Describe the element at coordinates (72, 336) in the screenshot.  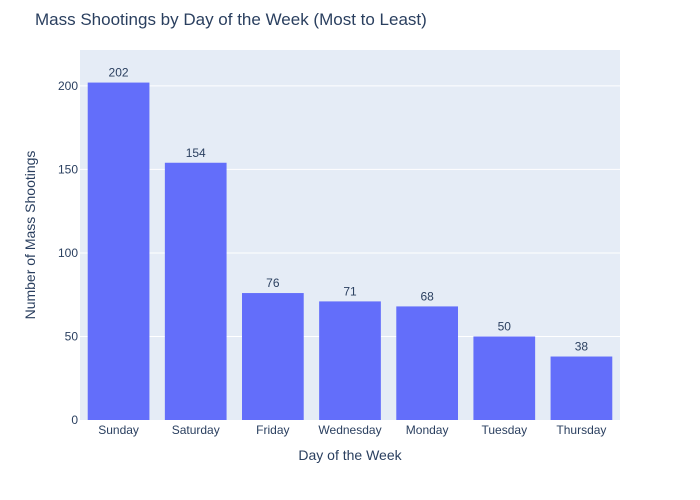
I see `y-tick-label: 50` at that location.